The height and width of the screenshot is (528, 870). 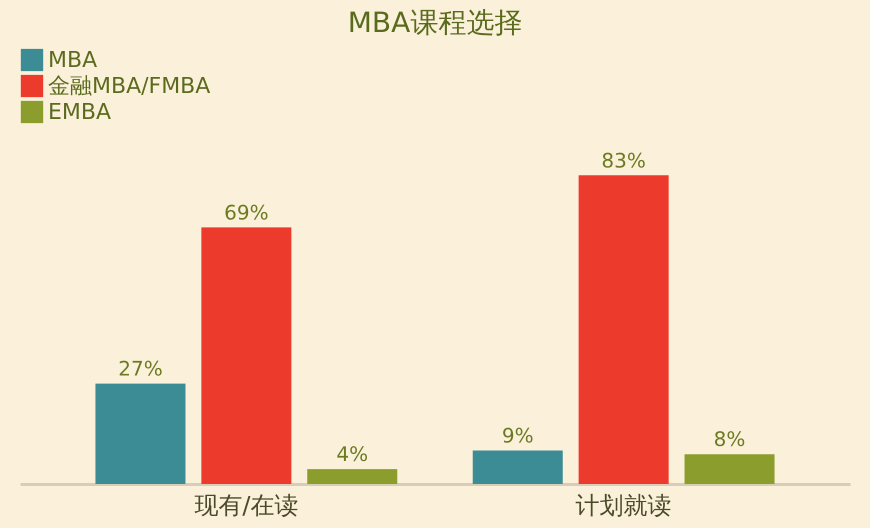 I want to click on data-label: 9%, so click(x=518, y=436).